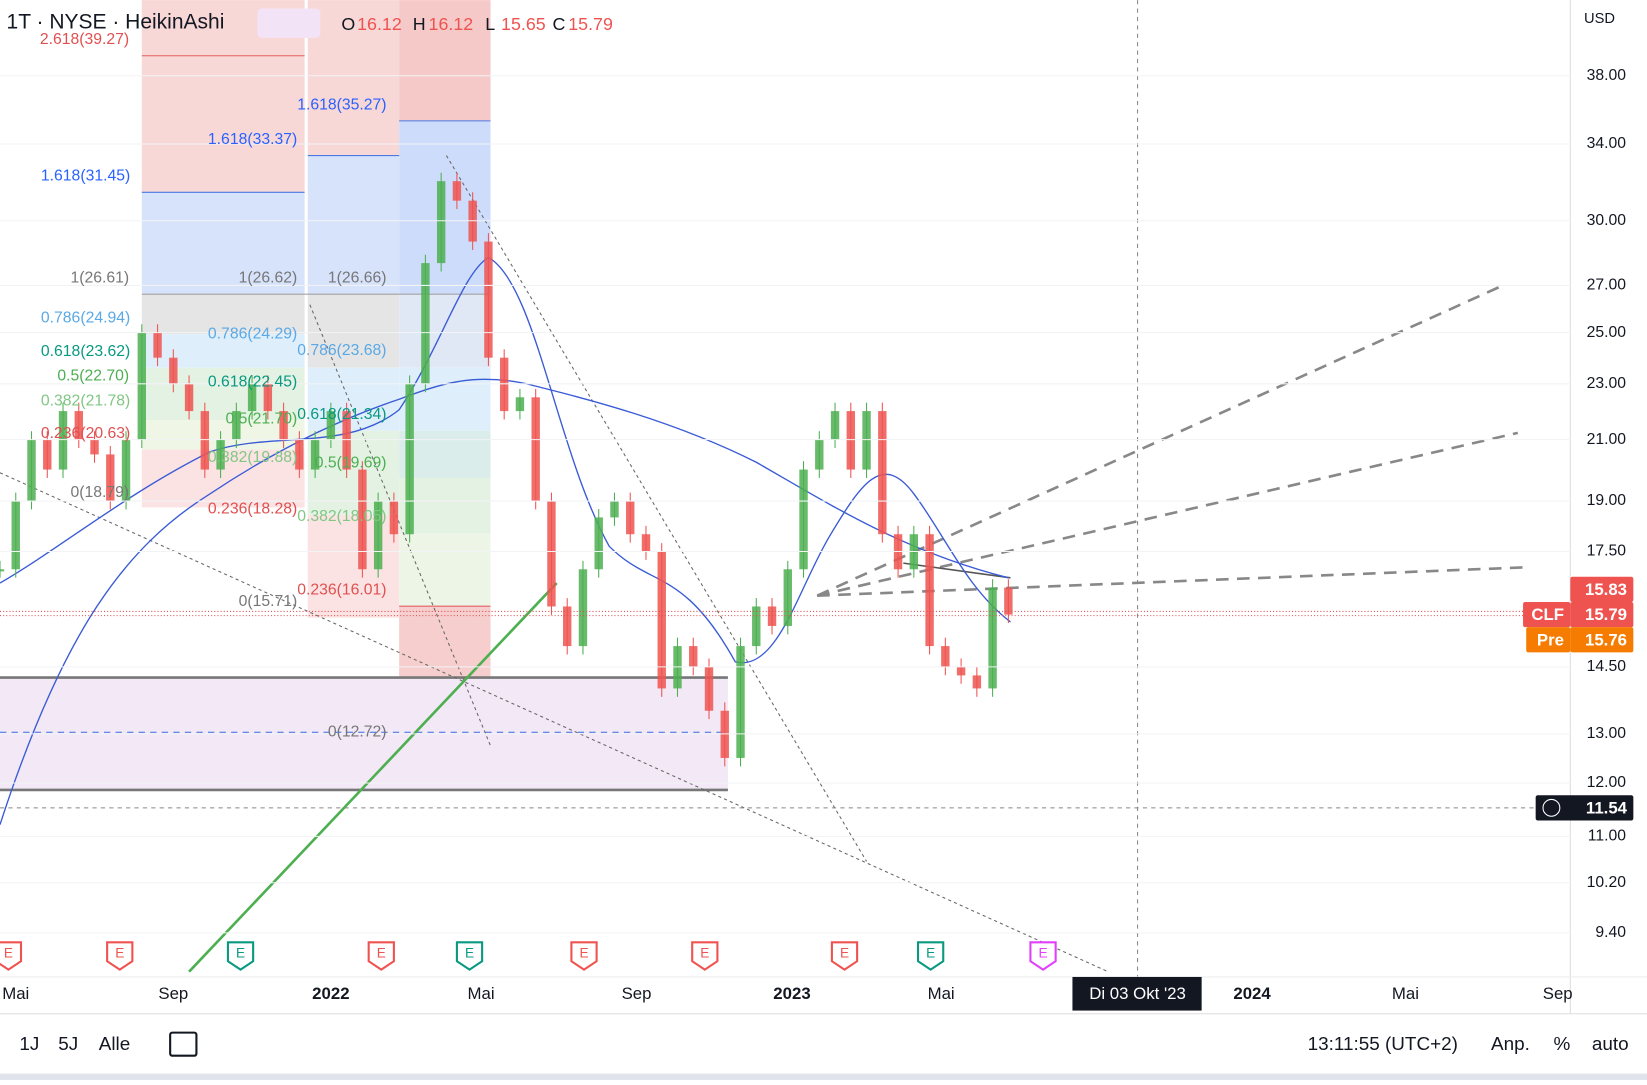 The image size is (1647, 1085). Describe the element at coordinates (341, 104) in the screenshot. I see `fib-label: 1.618(35.27)` at that location.